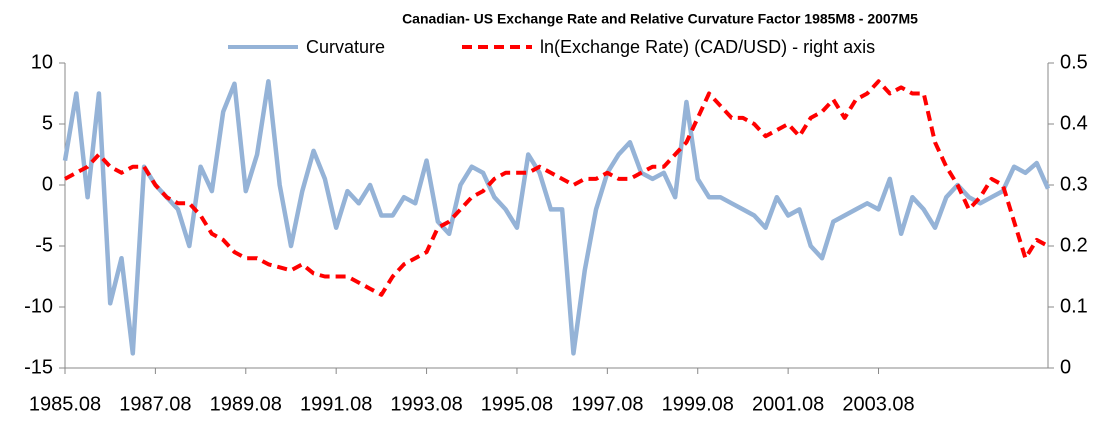  What do you see at coordinates (517, 404) in the screenshot?
I see `x-tick-label: 1995.08` at bounding box center [517, 404].